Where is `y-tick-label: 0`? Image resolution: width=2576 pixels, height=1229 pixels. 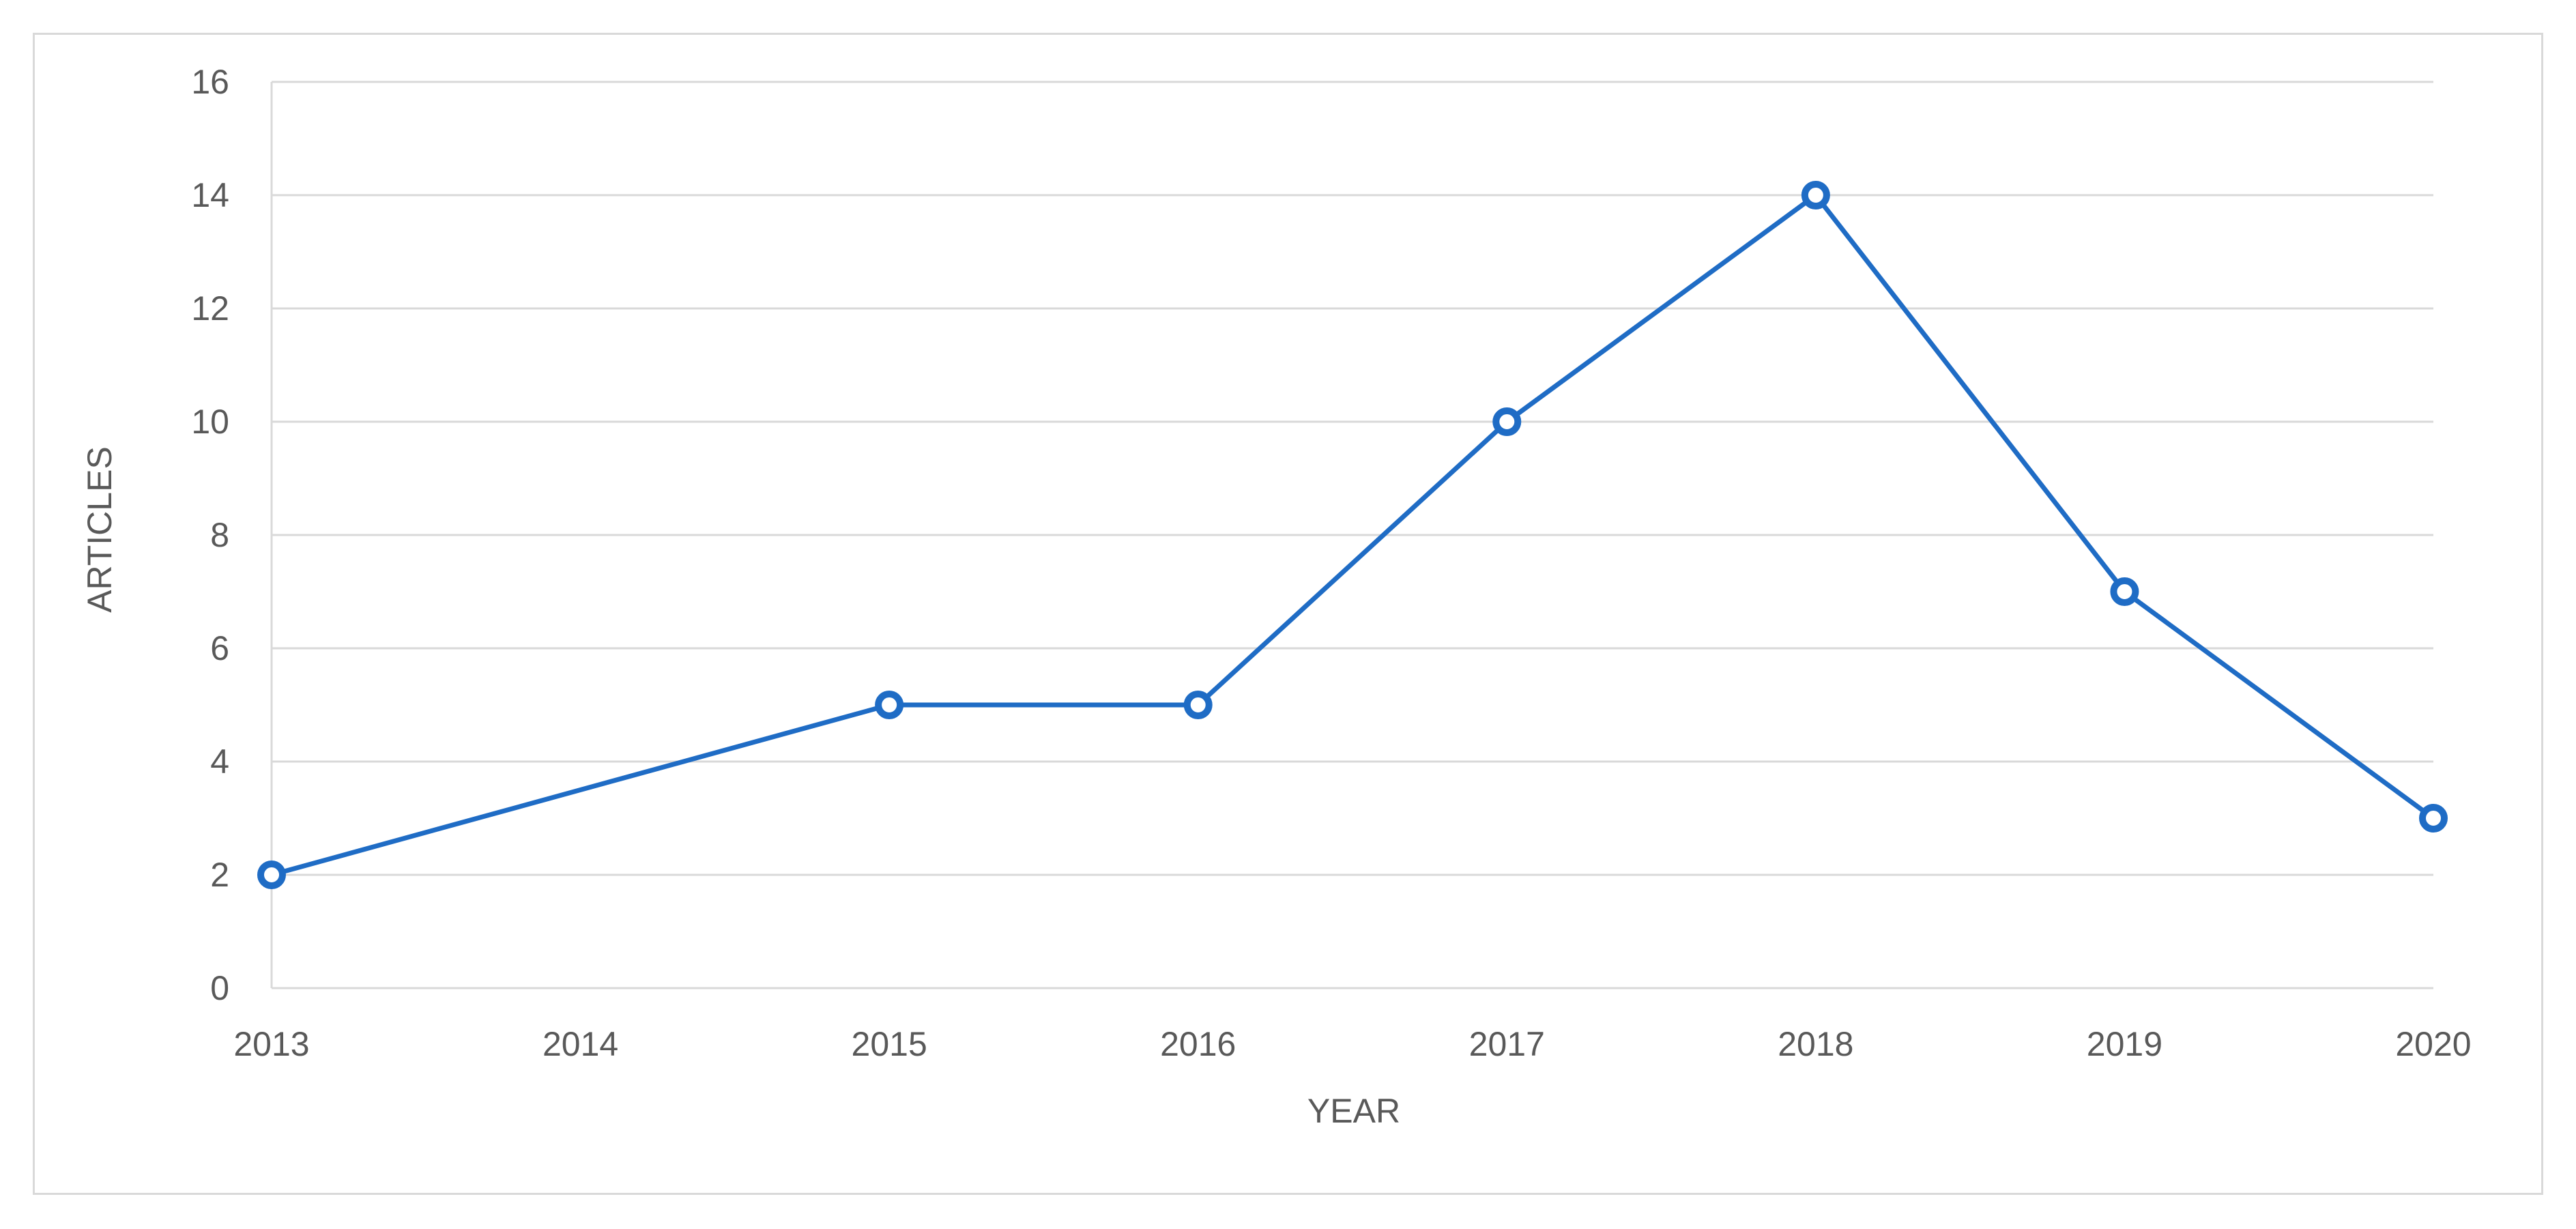 y-tick-label: 0 is located at coordinates (219, 988).